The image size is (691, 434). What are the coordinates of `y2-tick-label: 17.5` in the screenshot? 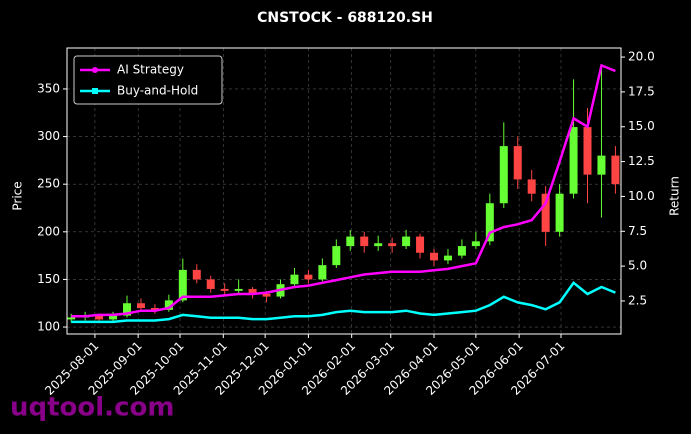 It's located at (641, 91).